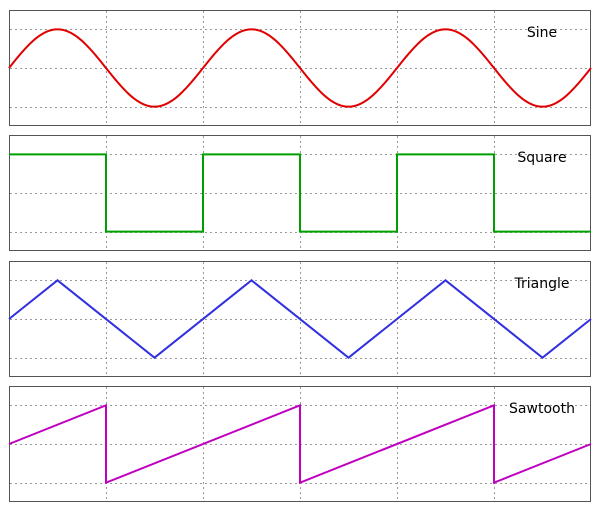  Describe the element at coordinates (542, 284) in the screenshot. I see `panel-title: Triangle` at that location.